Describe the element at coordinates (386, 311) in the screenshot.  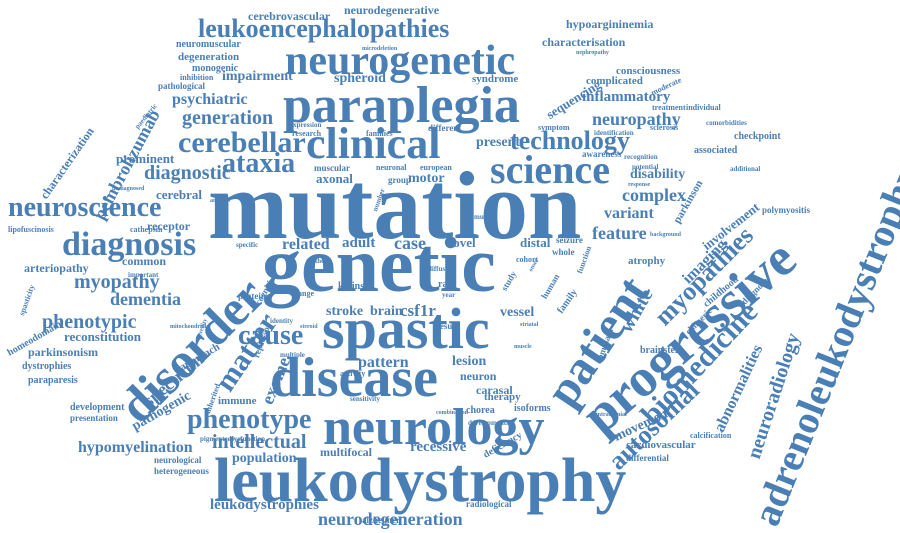
I see `word: brain` at that location.